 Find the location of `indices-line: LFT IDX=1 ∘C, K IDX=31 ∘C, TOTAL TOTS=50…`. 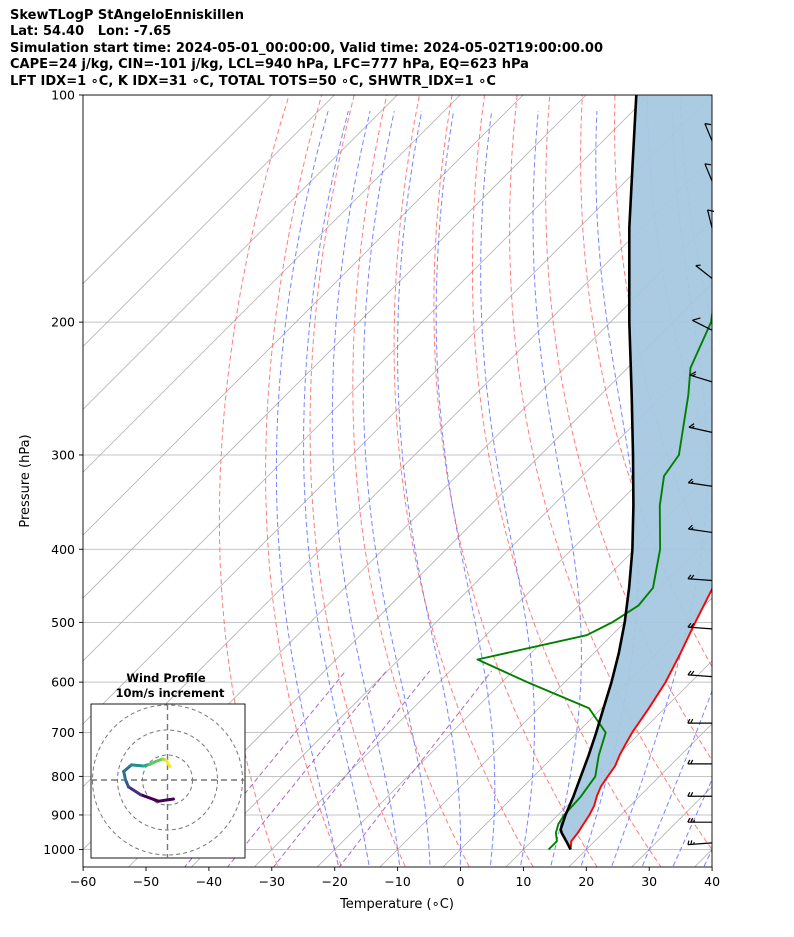

indices-line: LFT IDX=1 ∘C, K IDX=31 ∘C, TOTAL TOTS=50… is located at coordinates (253, 81).